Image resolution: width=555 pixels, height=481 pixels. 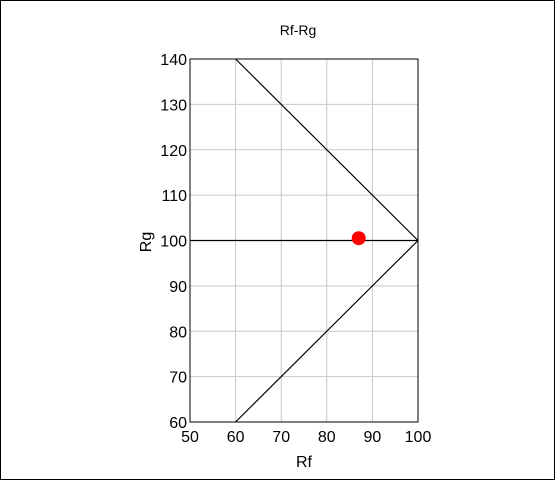 I want to click on y-tick-label: 80, so click(x=178, y=332).